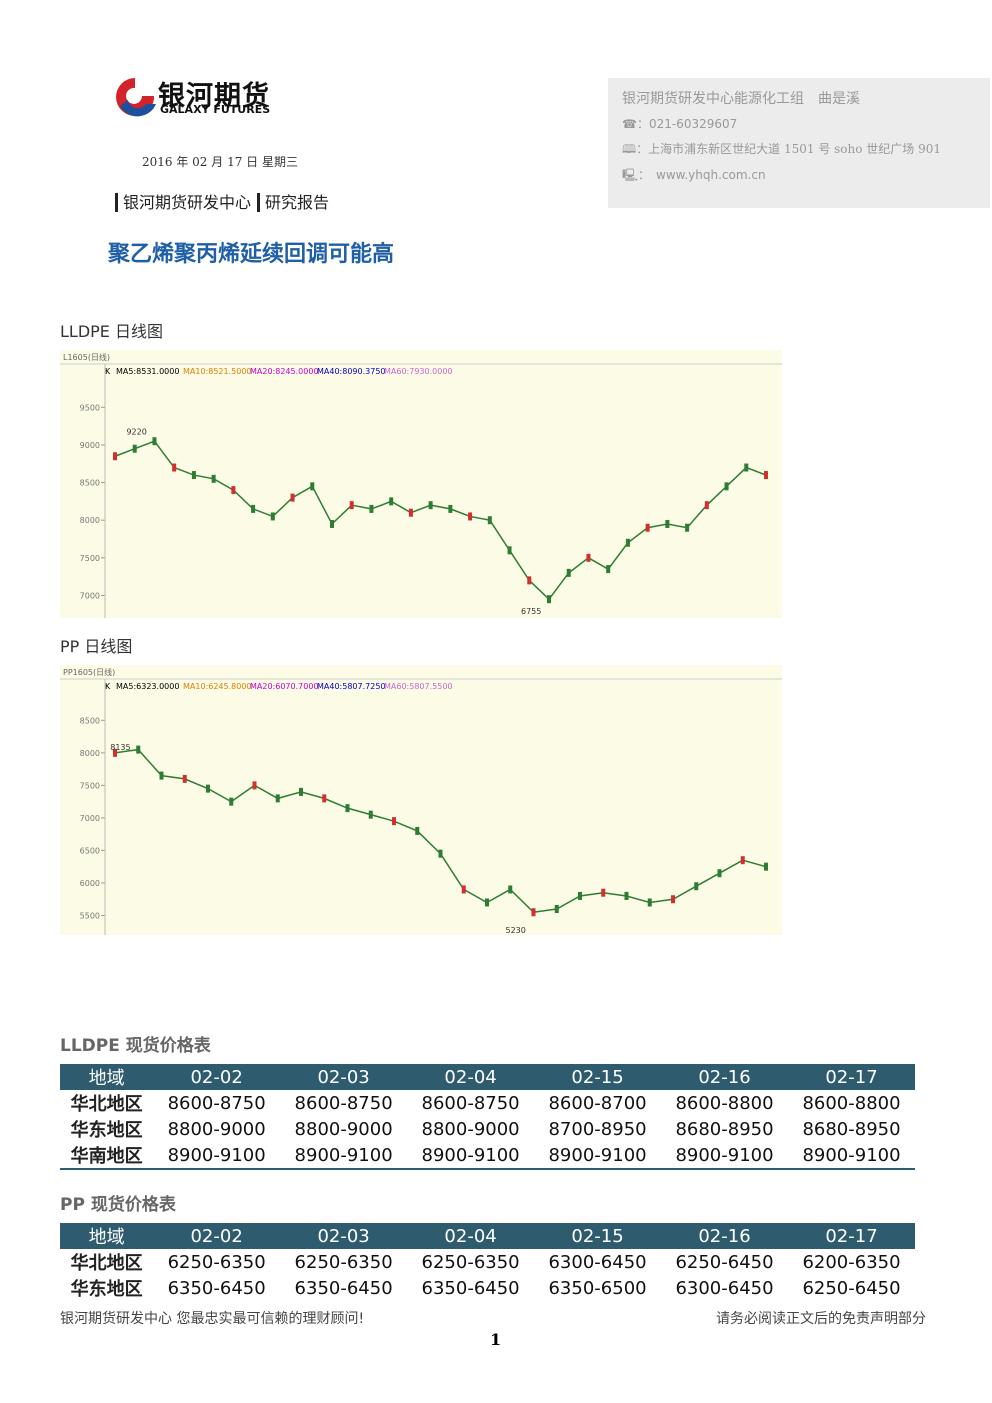 Image resolution: width=992 pixels, height=1403 pixels. I want to click on y-tick-label: 9500, so click(90, 407).